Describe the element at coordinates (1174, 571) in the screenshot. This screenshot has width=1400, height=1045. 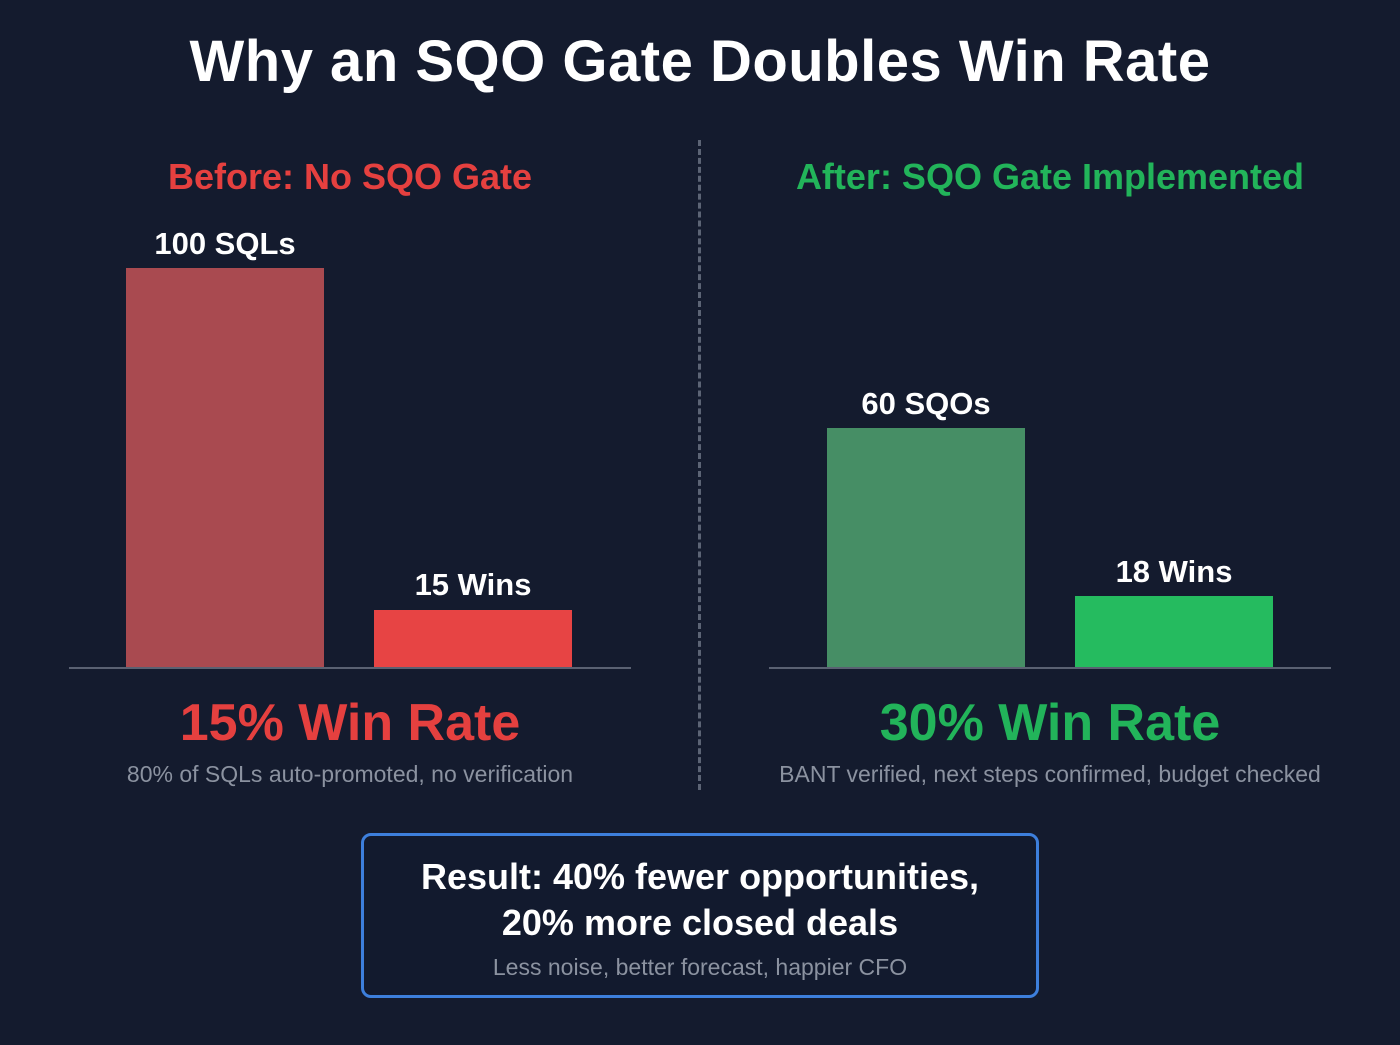
I see `after-bar-label-wins: 18 Wins` at that location.